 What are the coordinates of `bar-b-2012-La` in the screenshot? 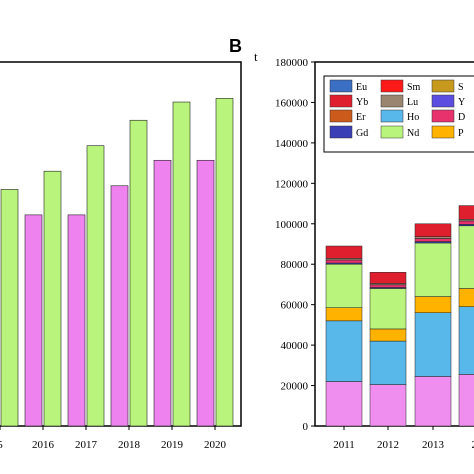 It's located at (388, 405).